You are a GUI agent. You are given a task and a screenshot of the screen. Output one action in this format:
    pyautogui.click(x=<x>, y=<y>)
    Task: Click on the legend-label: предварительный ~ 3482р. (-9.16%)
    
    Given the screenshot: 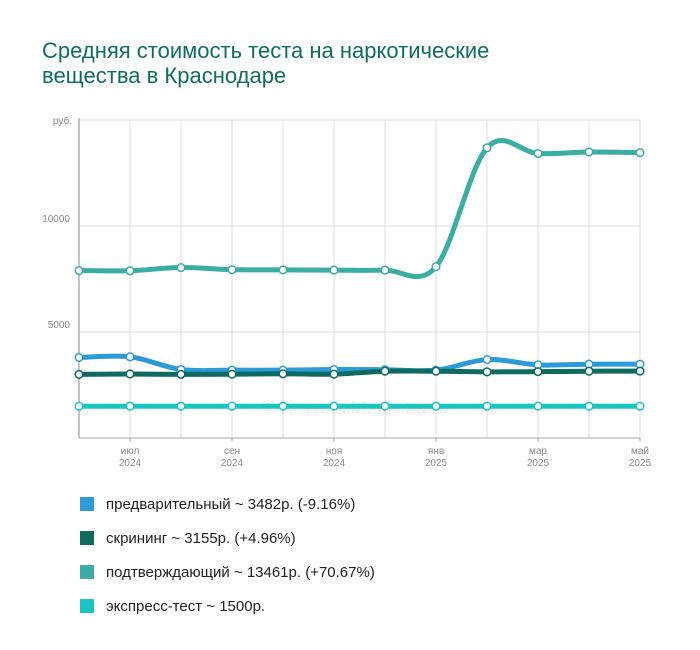 What is the action you would take?
    pyautogui.click(x=231, y=504)
    